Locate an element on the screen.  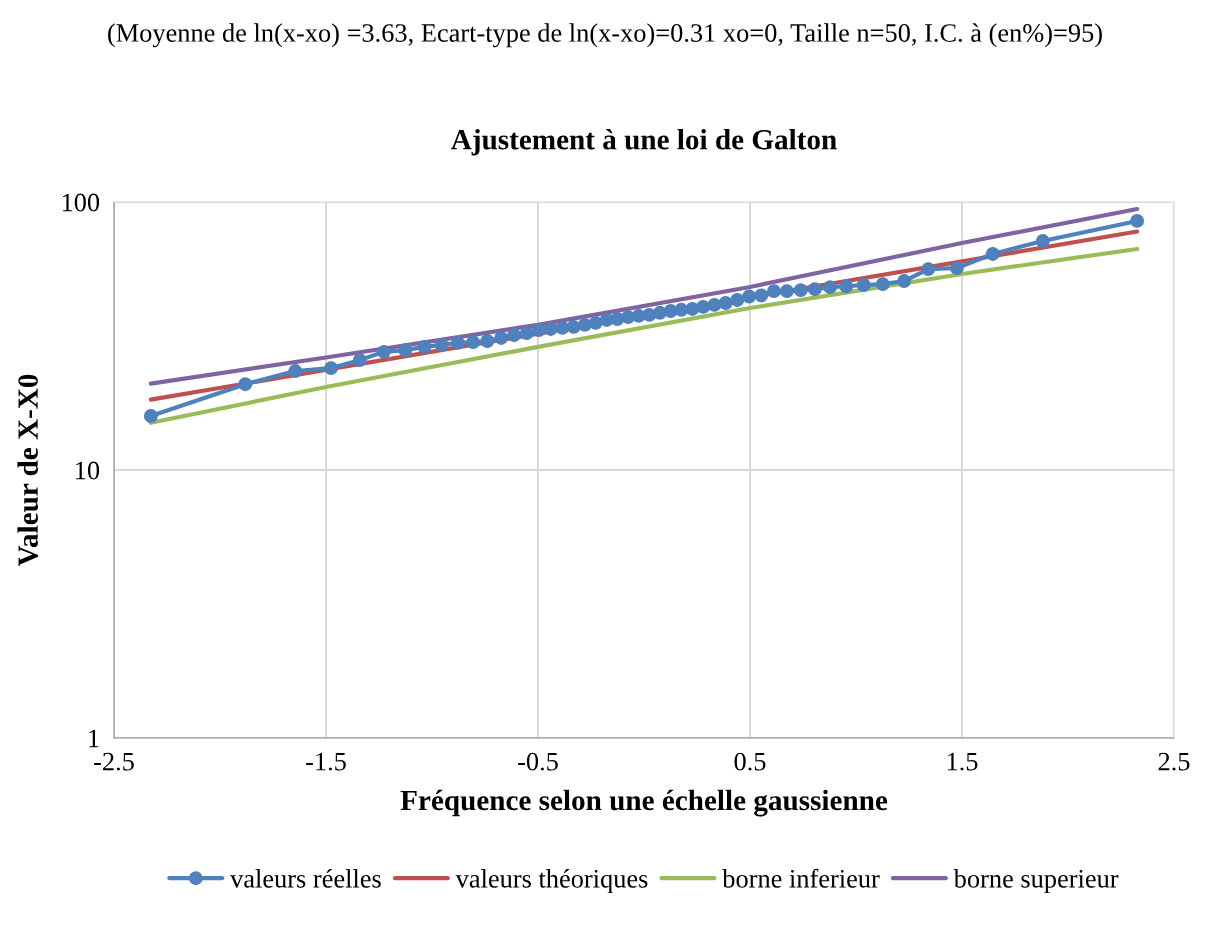
y-tick-label: 1 is located at coordinates (94, 738).